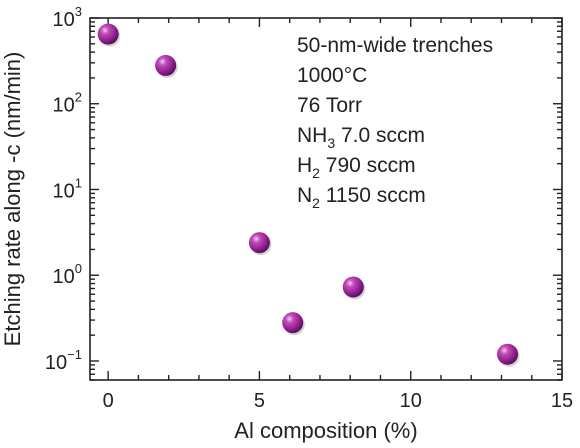 Image resolution: width=580 pixels, height=448 pixels. I want to click on annotation-line: H2 790 sccm, so click(356, 167).